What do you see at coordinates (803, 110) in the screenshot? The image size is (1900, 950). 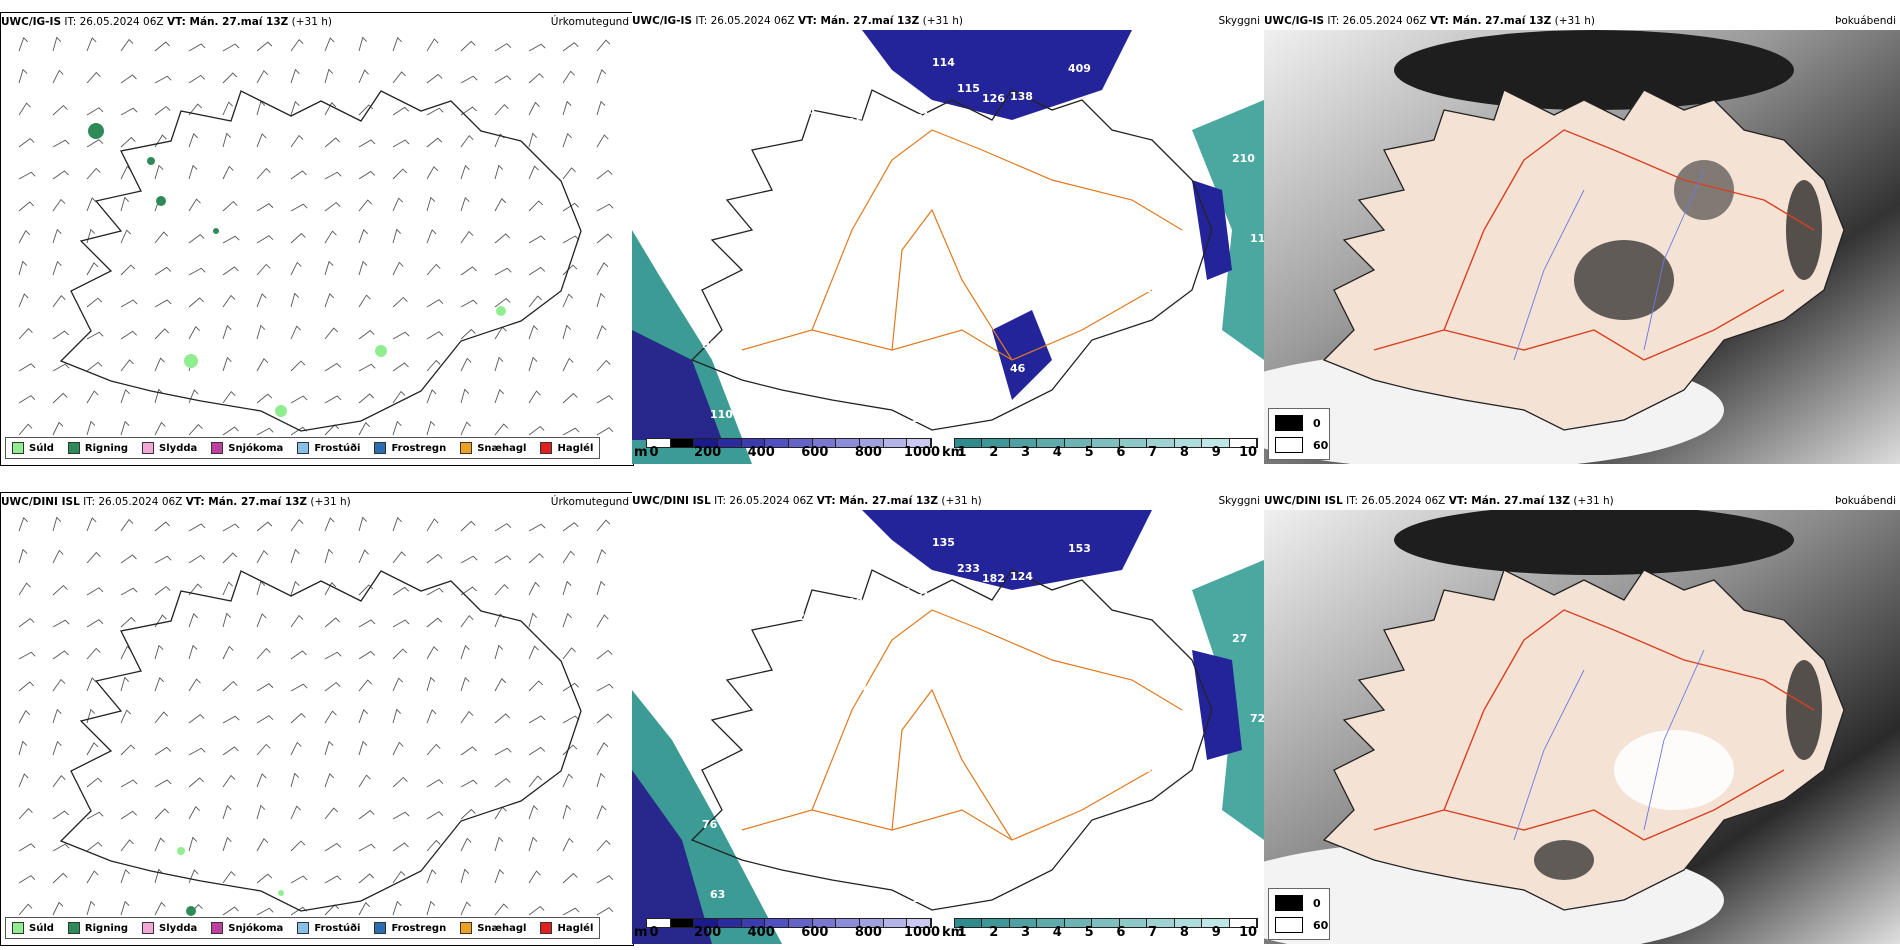 I see `height-label: 116` at bounding box center [803, 110].